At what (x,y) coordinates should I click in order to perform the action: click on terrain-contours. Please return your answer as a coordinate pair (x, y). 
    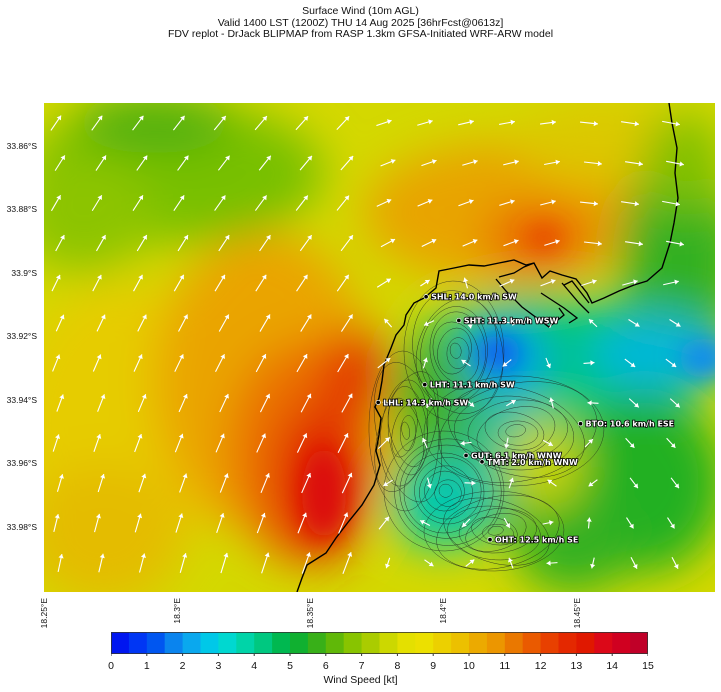
    Looking at the image, I should click on (486, 426).